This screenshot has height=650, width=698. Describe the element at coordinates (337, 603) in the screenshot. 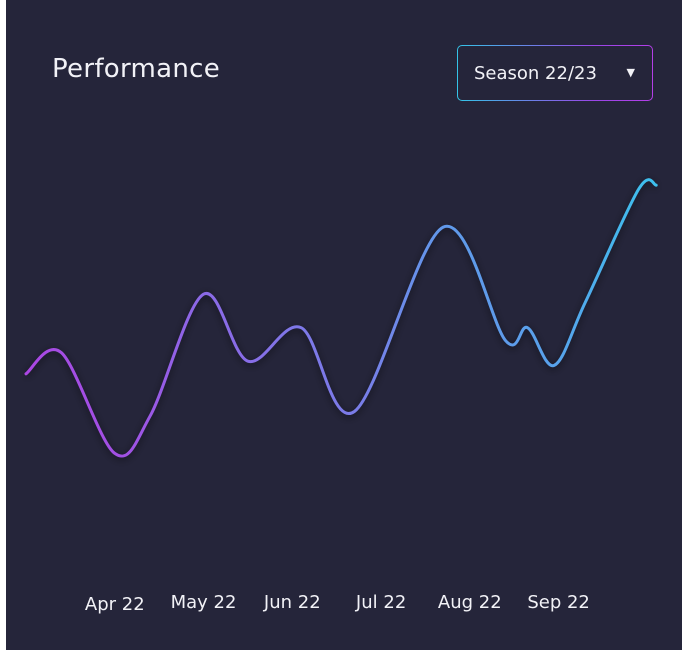

I see `x-axis-ticks: Apr 22 May 22 Jun 22 Jul 22 Aug 22 Sep 22` at that location.